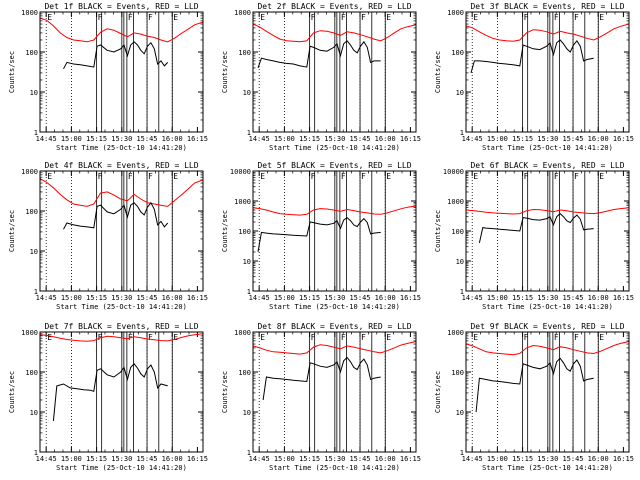 The image size is (640, 480). Describe the element at coordinates (334, 6) in the screenshot. I see `panel-title: Det 2f BLACK = Events, RED = LLD` at that location.